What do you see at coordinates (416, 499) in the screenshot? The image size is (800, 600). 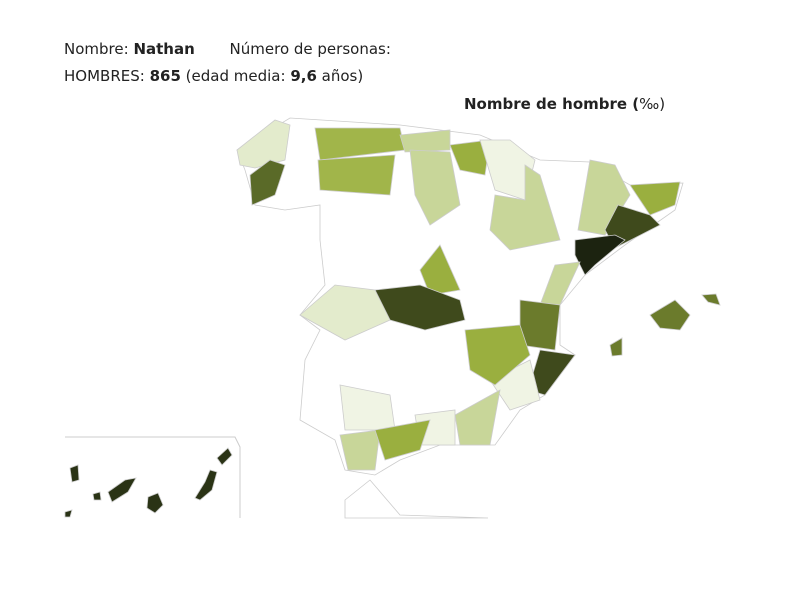 I see `morocco` at bounding box center [416, 499].